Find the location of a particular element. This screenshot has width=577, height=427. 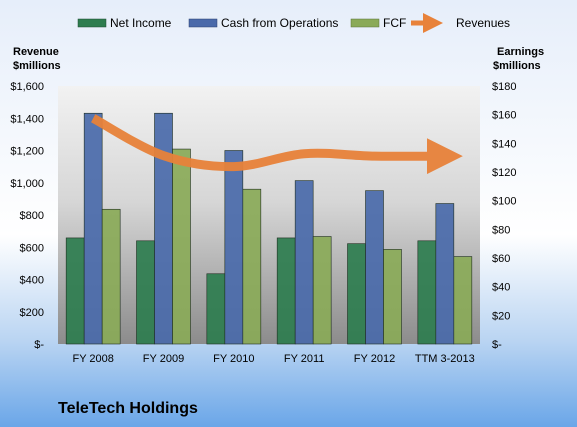

right-axis-ticks: $- $20 $40 $60 $80 $100 $120 $140 $160 $180 is located at coordinates (504, 216).